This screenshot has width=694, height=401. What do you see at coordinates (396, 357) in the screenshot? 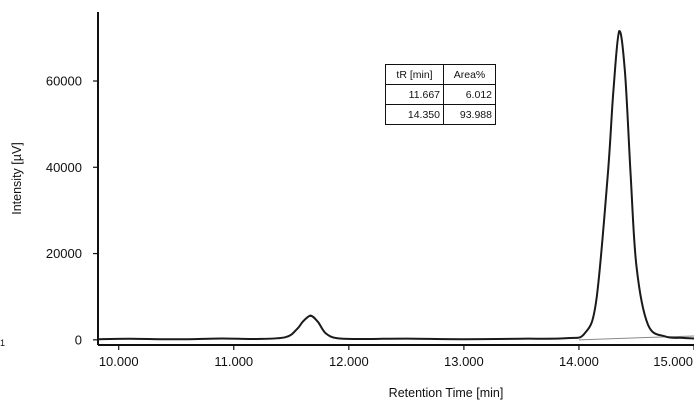
I see `x-axis-ticks: 10.000 11.000 12.000 13.000 14.000 15.000` at bounding box center [396, 357].